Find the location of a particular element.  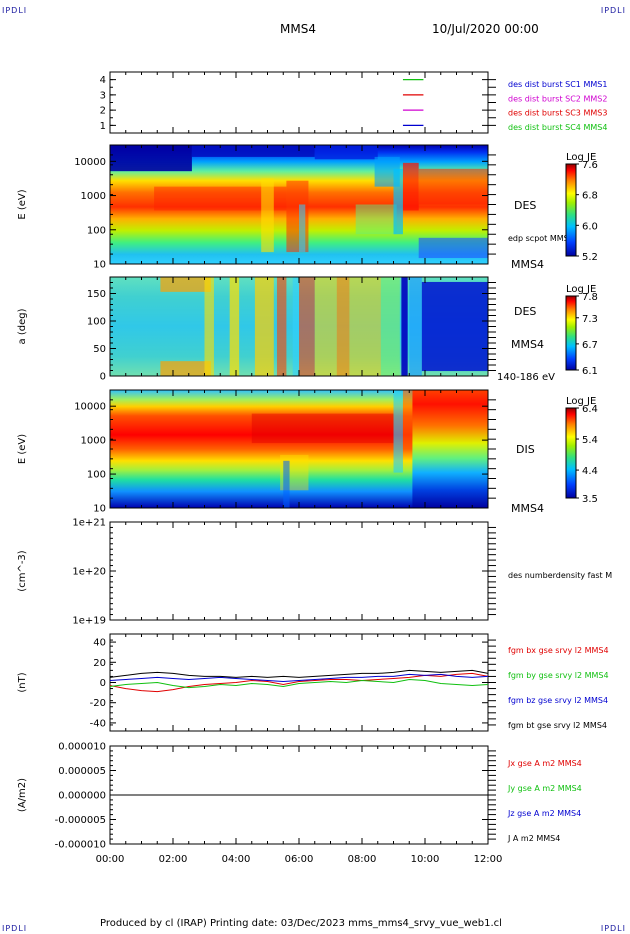

des-pitch-colorbar-label: 7.8 is located at coordinates (590, 297).